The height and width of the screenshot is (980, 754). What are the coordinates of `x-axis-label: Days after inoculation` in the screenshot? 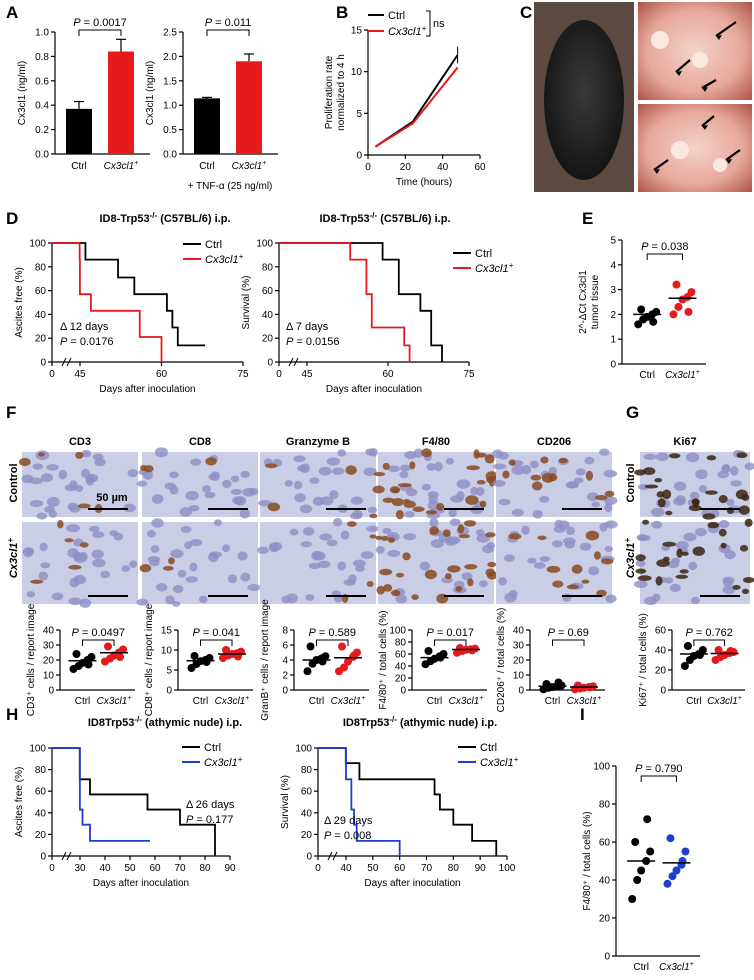 It's located at (147, 389).